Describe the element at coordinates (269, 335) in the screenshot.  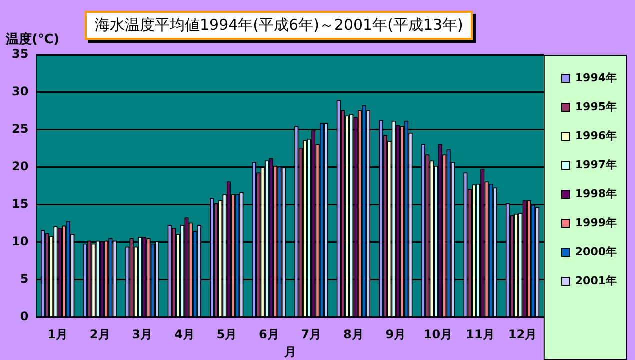
I see `x-tick-label: 6月` at that location.